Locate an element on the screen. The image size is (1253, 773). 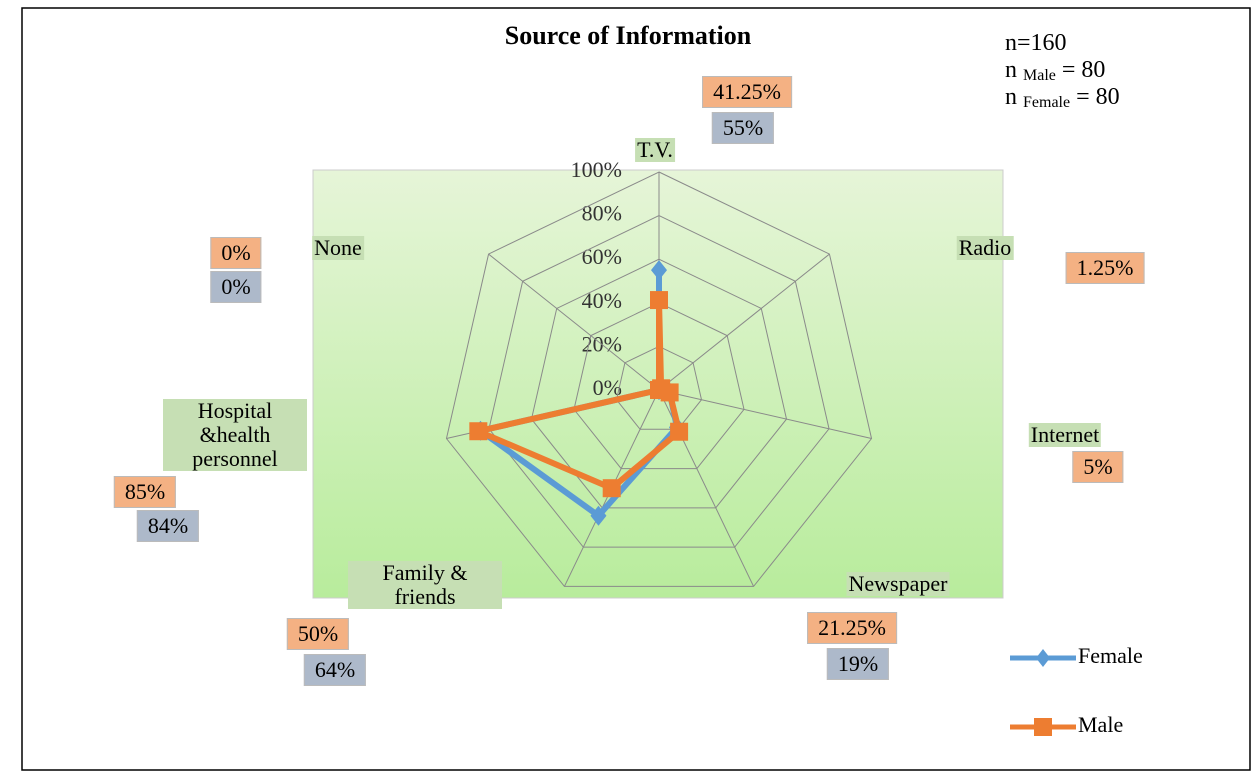
category-label: Newspaper is located at coordinates (898, 583).